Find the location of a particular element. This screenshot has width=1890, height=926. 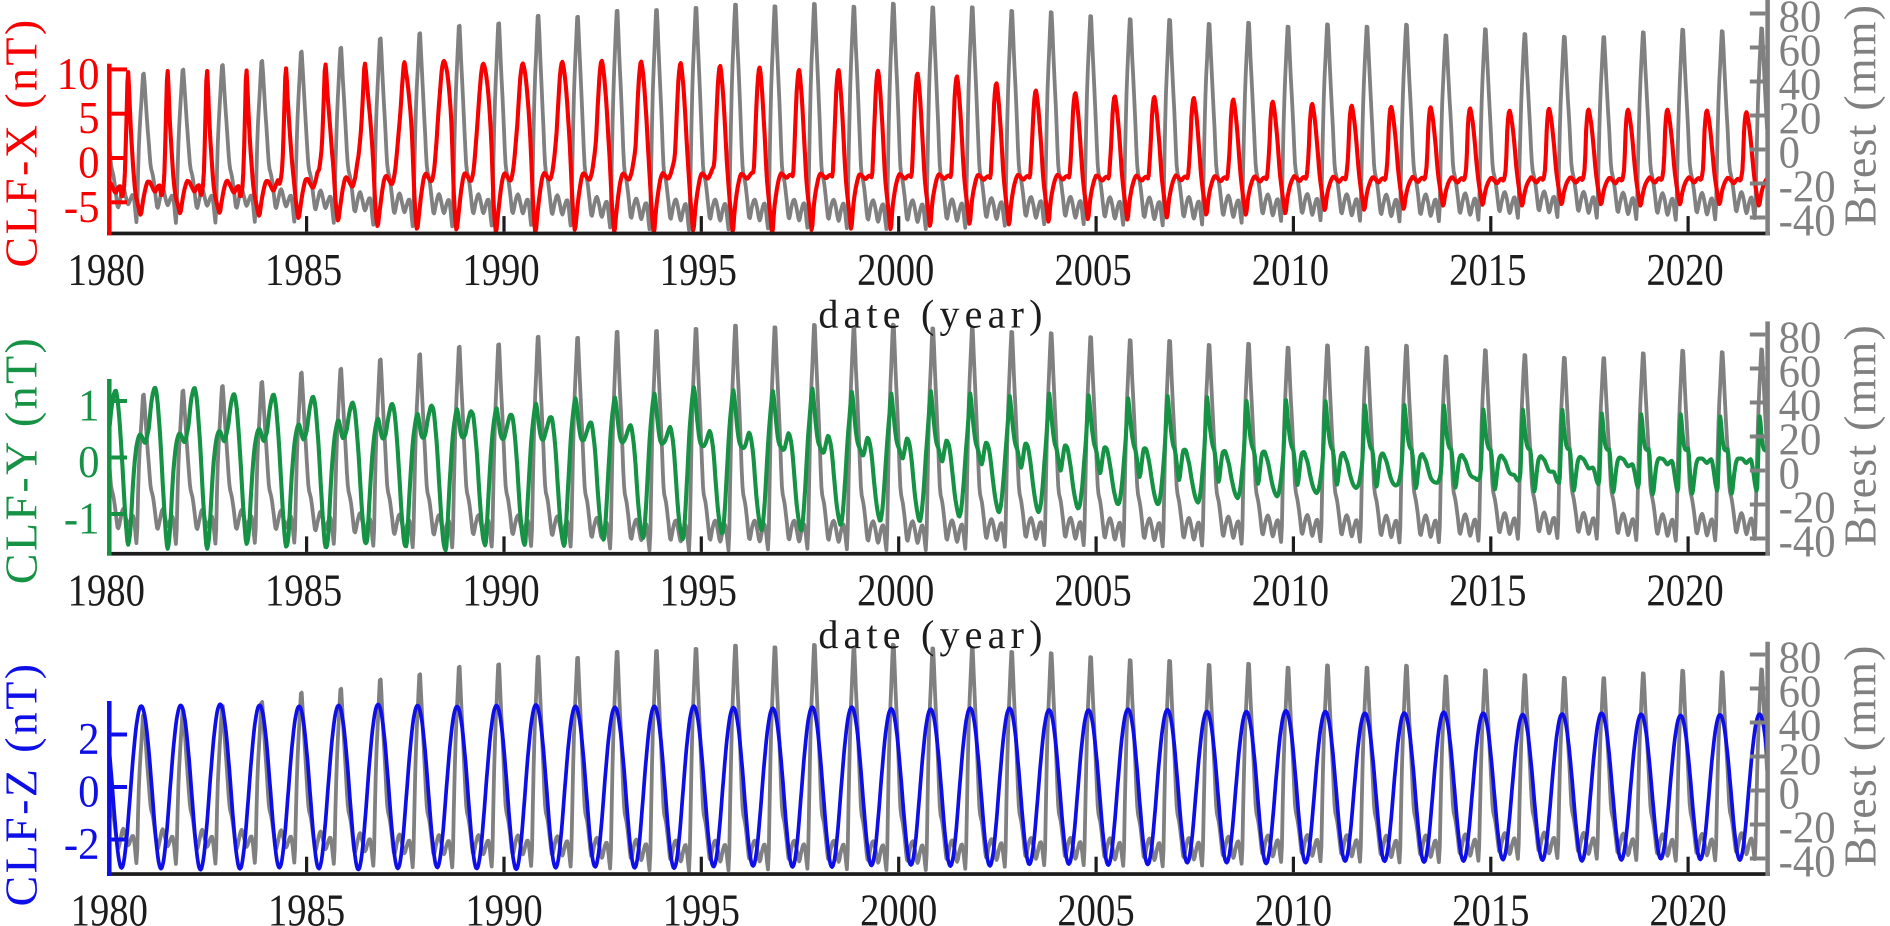

svg-text: 10 is located at coordinates (78, 73).